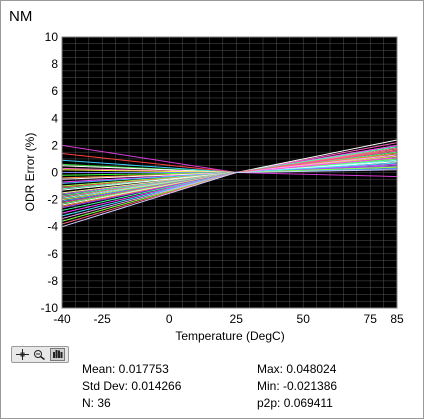 The width and height of the screenshot is (424, 419). I want to click on x-tick-labels: -40 -25 0 25 50 75 85, so click(228, 319).